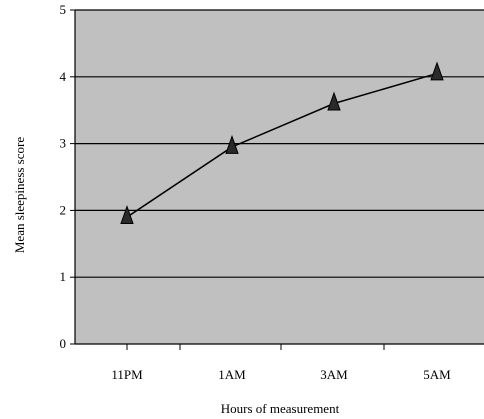  I want to click on y-axis-ticks: 0 1 2 3 4 5, so click(67, 176).